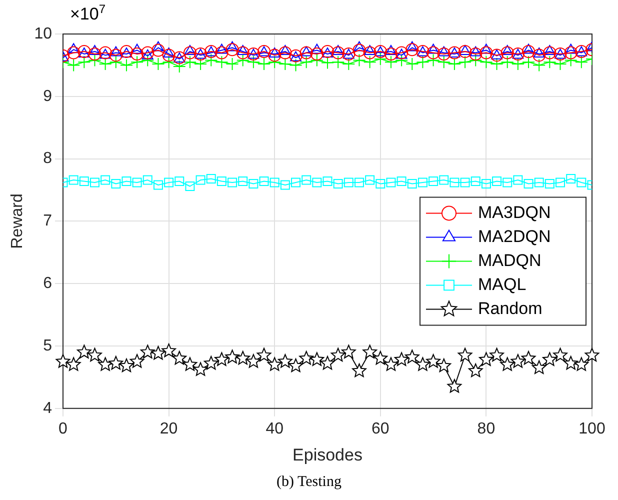  What do you see at coordinates (510, 308) in the screenshot?
I see `legend-label: Random` at bounding box center [510, 308].